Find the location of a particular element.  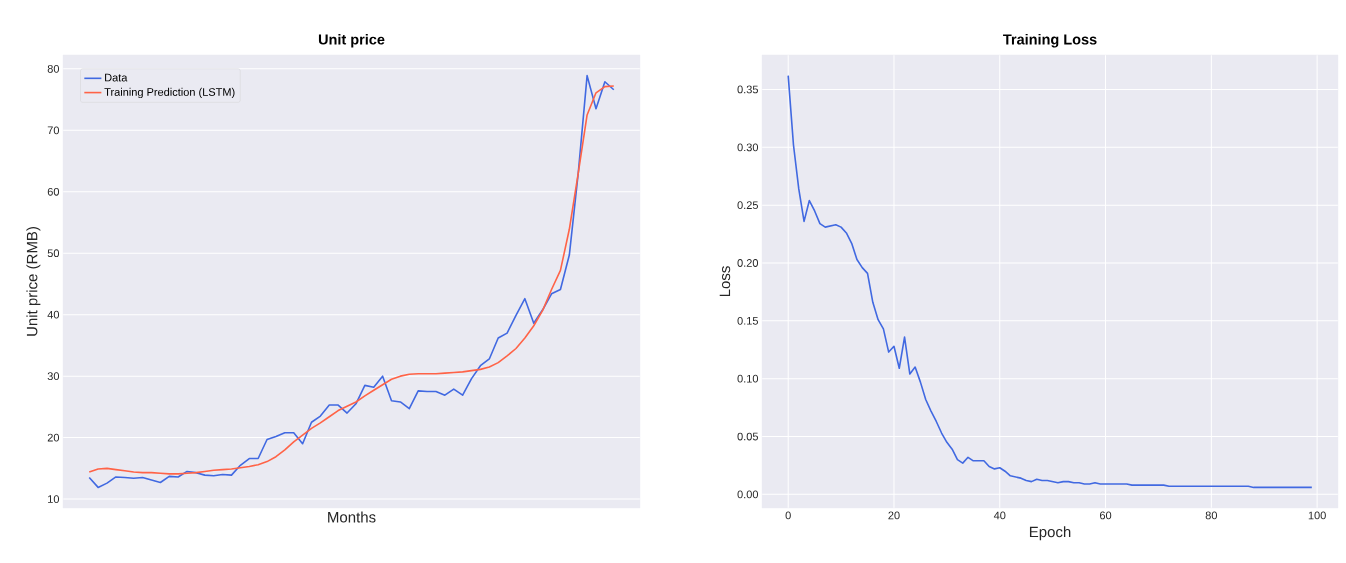

legend-label: Training Prediction (LSTM) is located at coordinates (169, 93).